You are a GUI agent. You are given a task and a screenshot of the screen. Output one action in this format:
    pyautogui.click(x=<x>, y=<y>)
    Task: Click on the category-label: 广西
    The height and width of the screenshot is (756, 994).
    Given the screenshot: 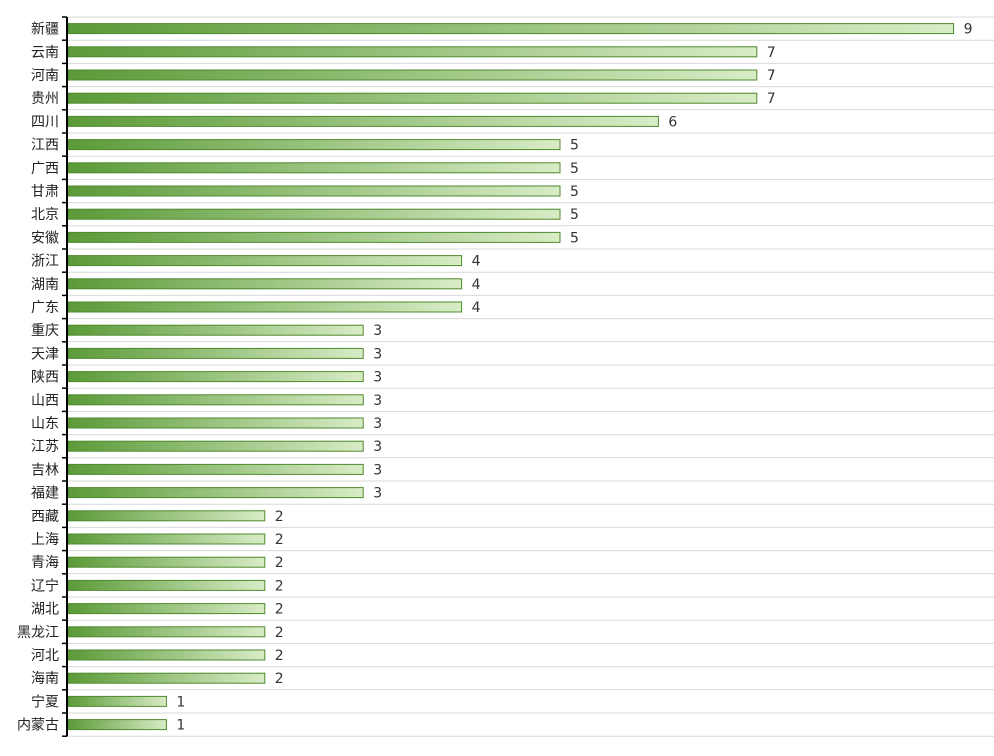 What is the action you would take?
    pyautogui.click(x=45, y=169)
    